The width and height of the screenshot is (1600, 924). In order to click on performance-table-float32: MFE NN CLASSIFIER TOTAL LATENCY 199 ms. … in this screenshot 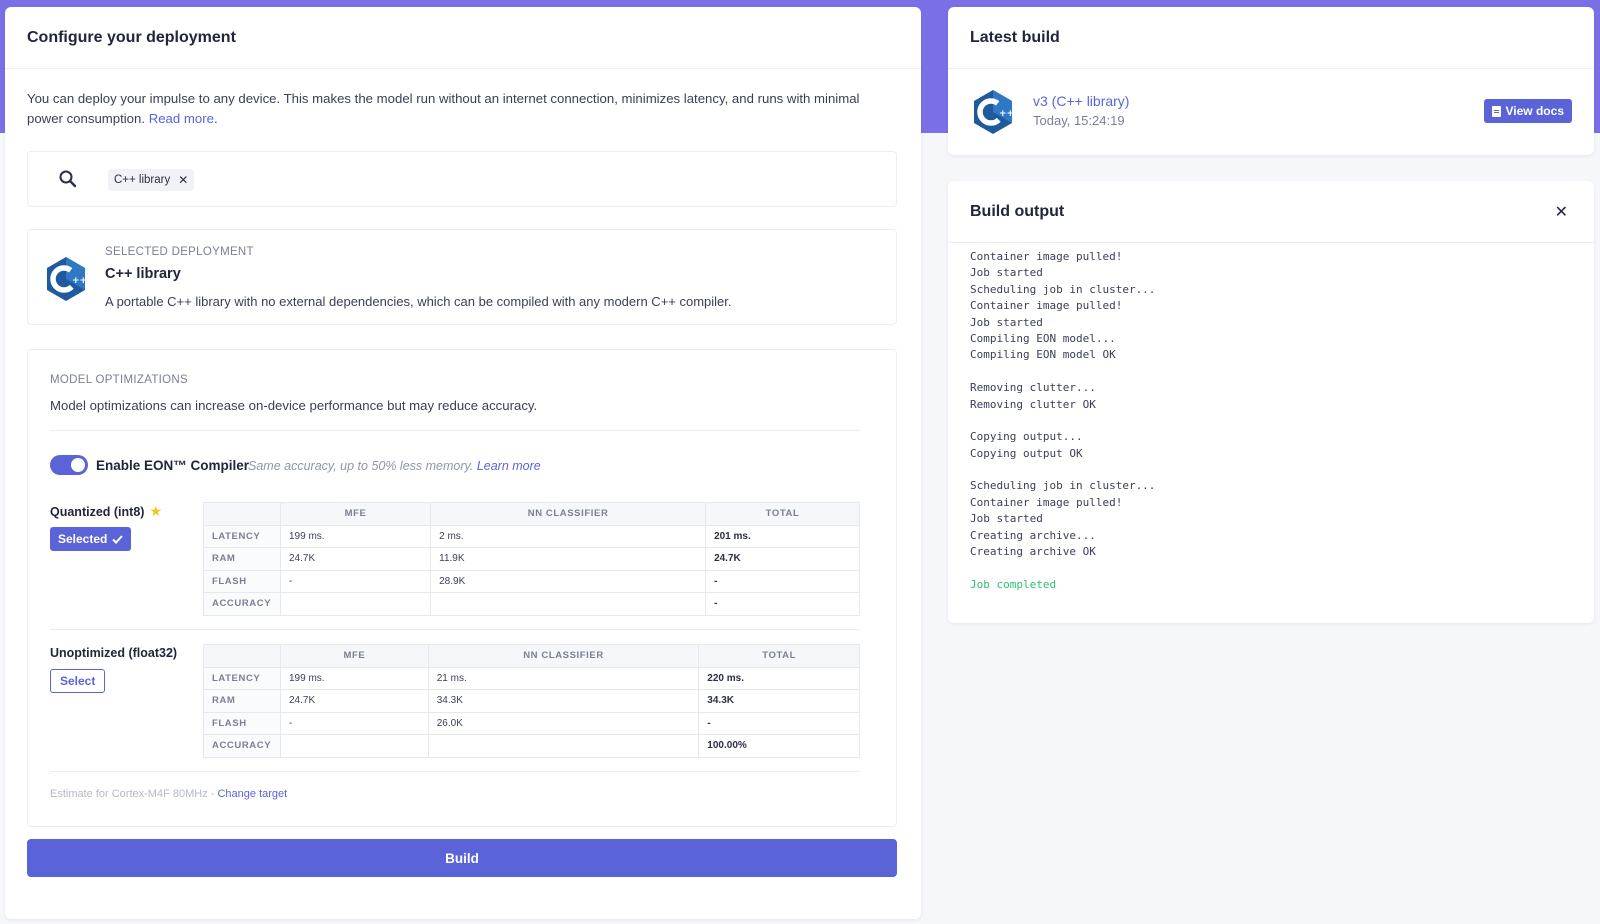, I will do `click(531, 701)`.